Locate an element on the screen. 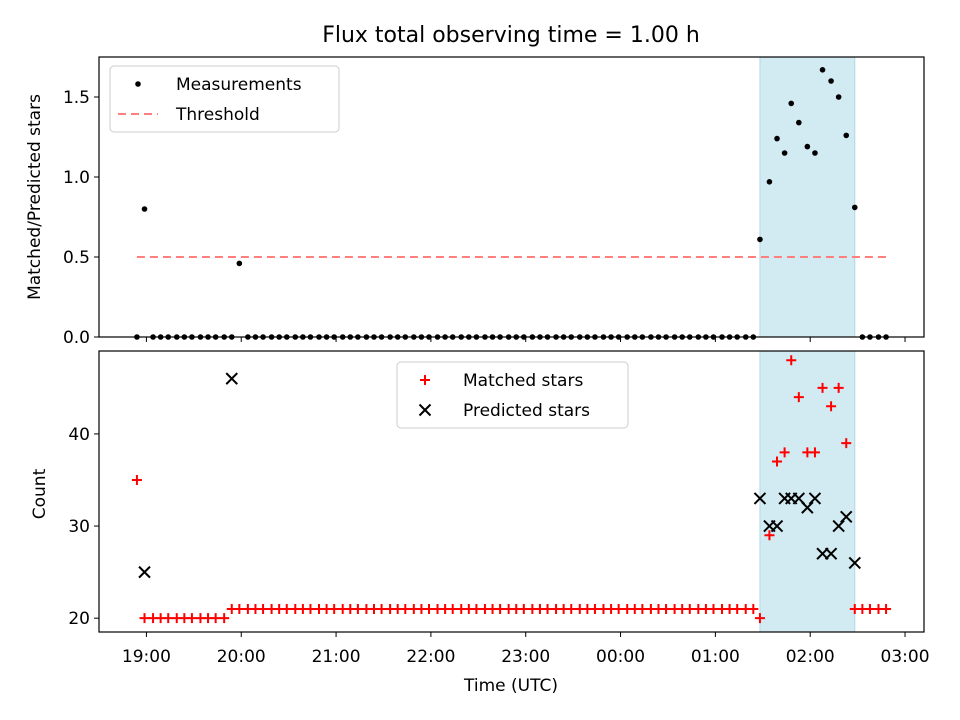 Image resolution: width=960 pixels, height=720 pixels. bottom-x-tick-label: 19:00 is located at coordinates (146, 657).